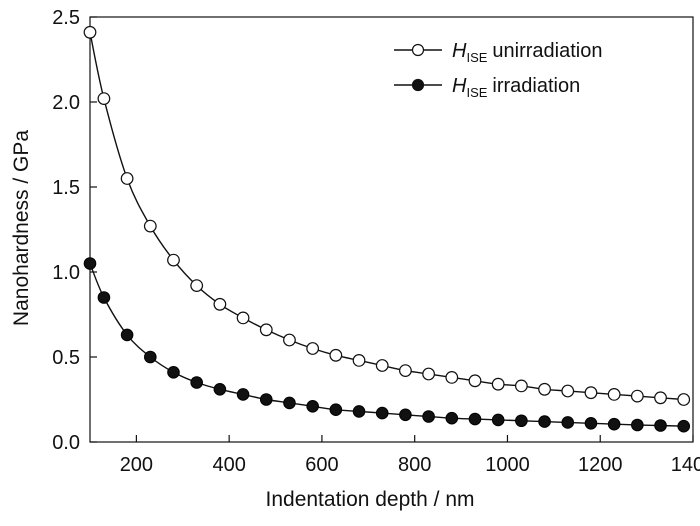 This screenshot has width=700, height=526. What do you see at coordinates (136, 465) in the screenshot?
I see `x-tick-label: 200` at bounding box center [136, 465].